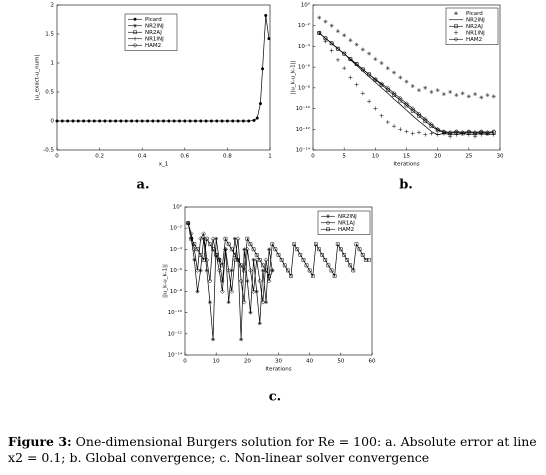 Image resolution: width=546 pixels, height=475 pixels. Describe the element at coordinates (303, 150) in the screenshot. I see `y-tick-label: 10⁻¹⁴` at that location.